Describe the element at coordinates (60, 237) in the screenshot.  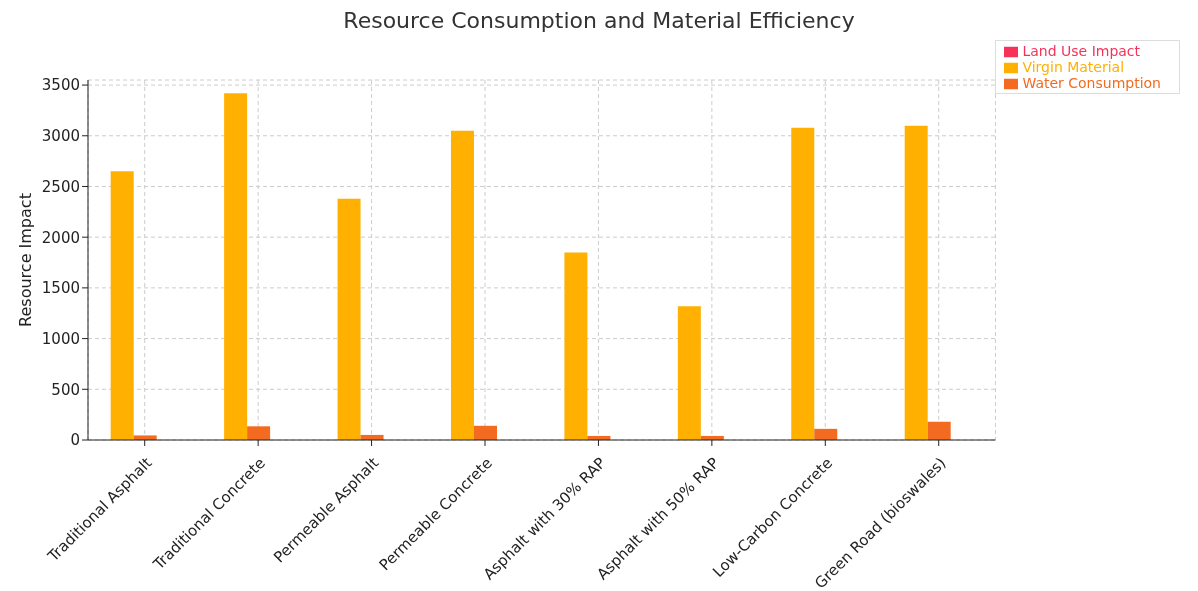
I see `y-tick-label: 2000` at that location.